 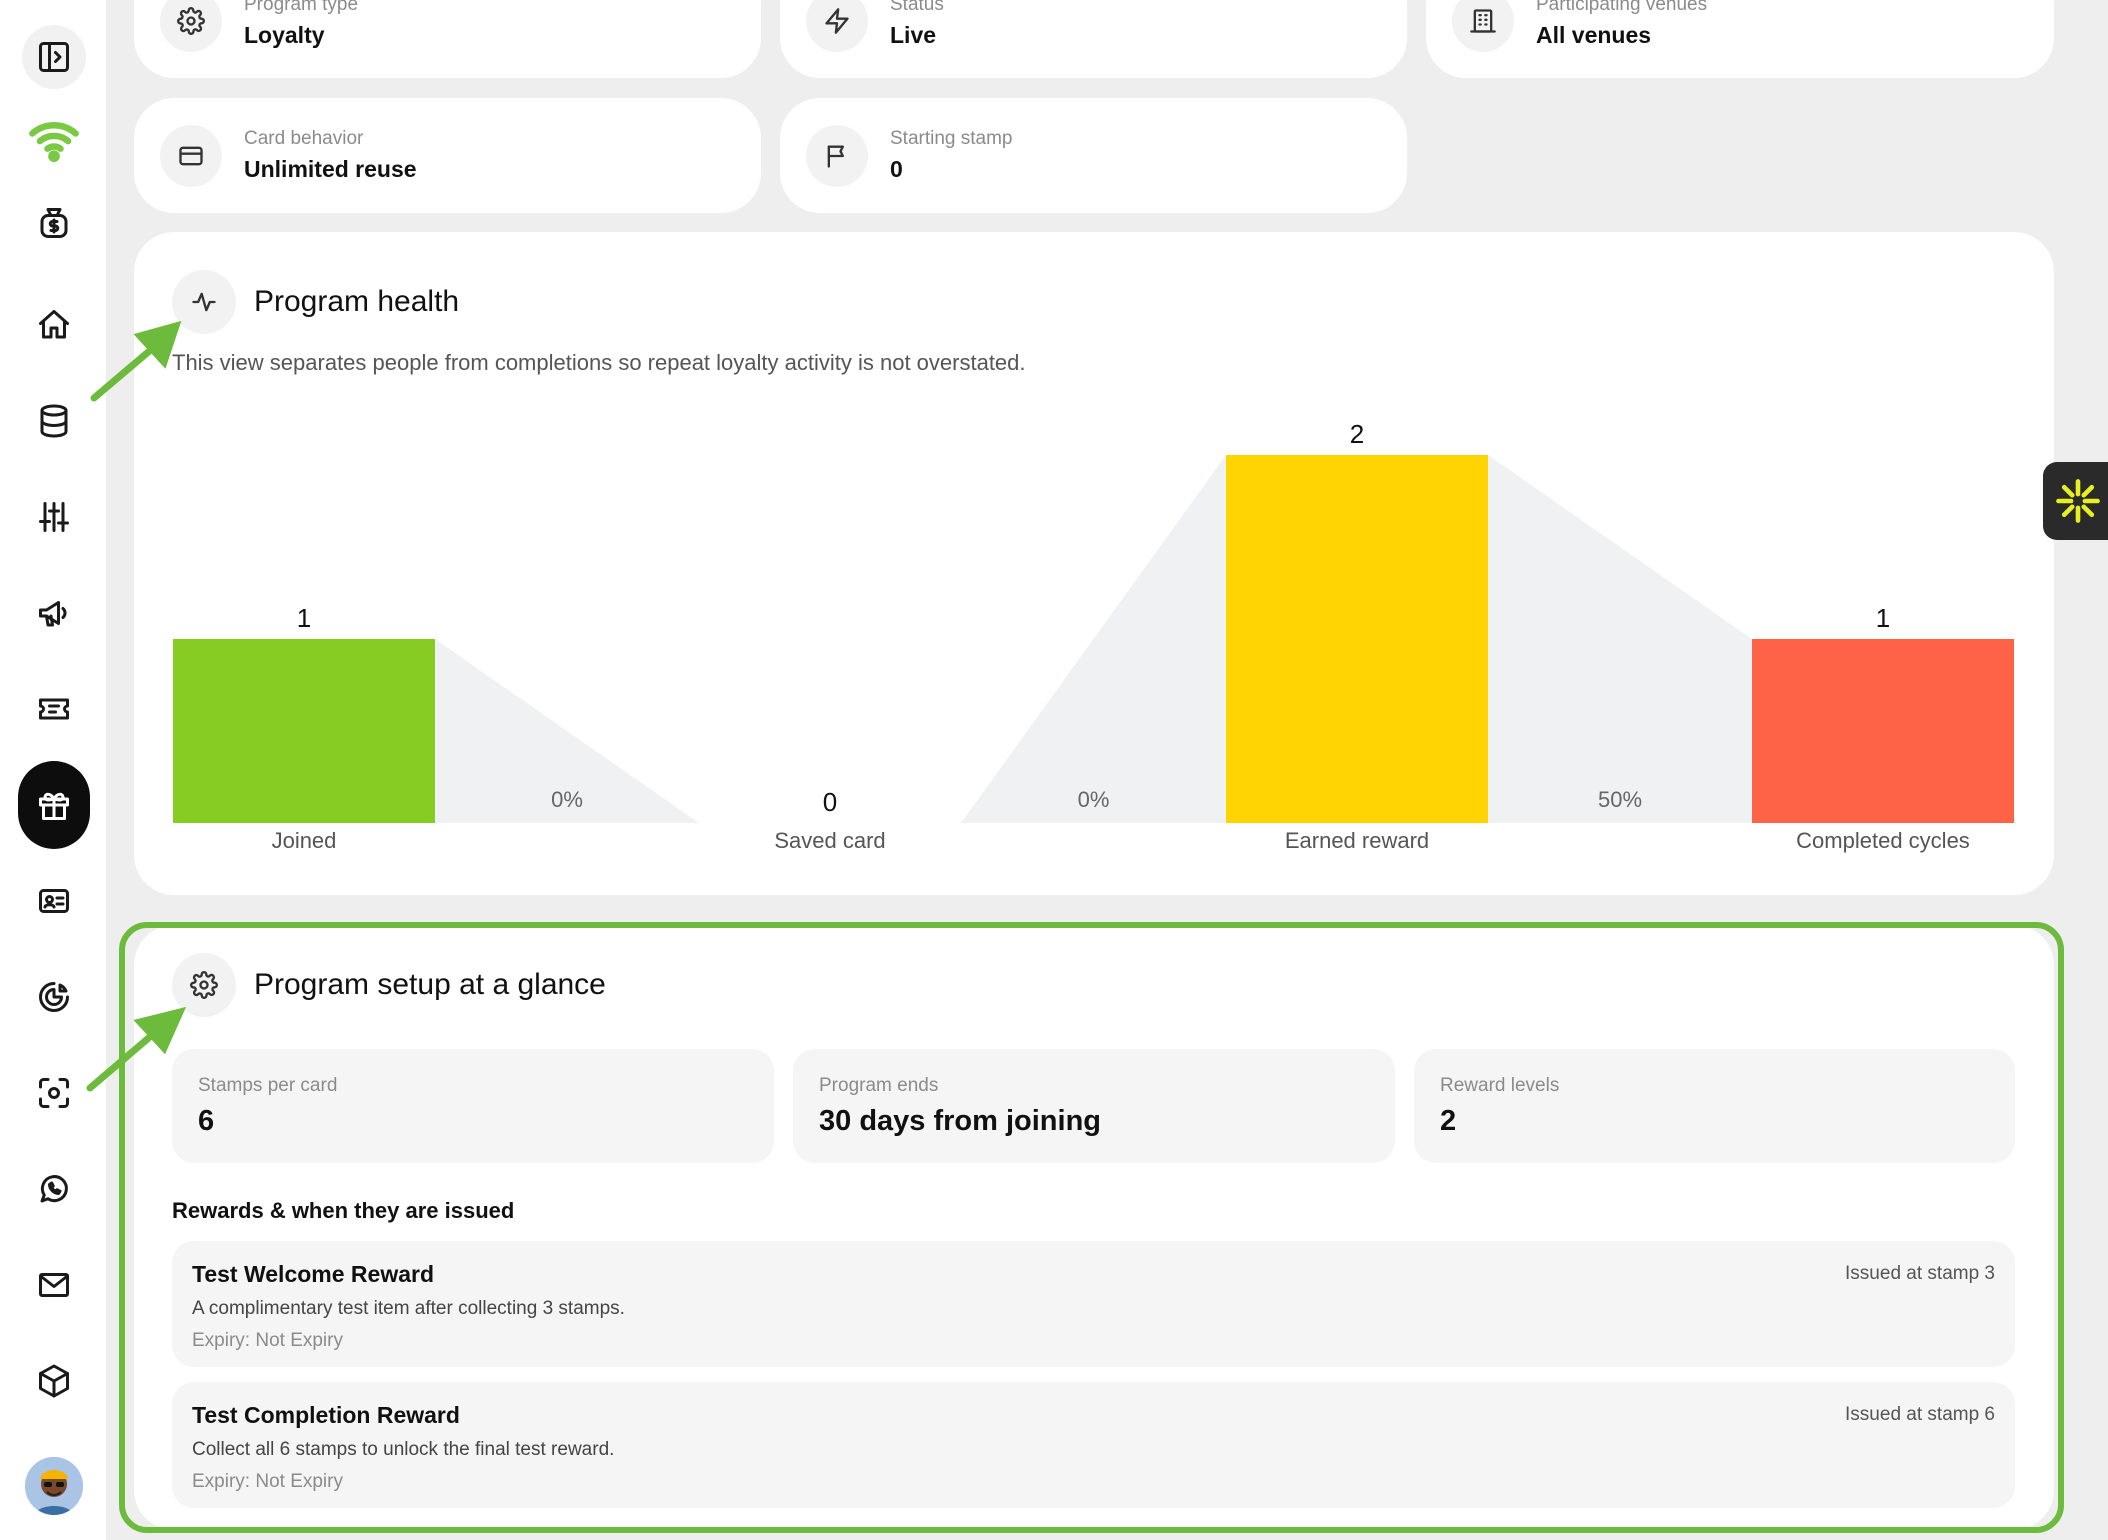 I want to click on activity-icon, so click(x=204, y=302).